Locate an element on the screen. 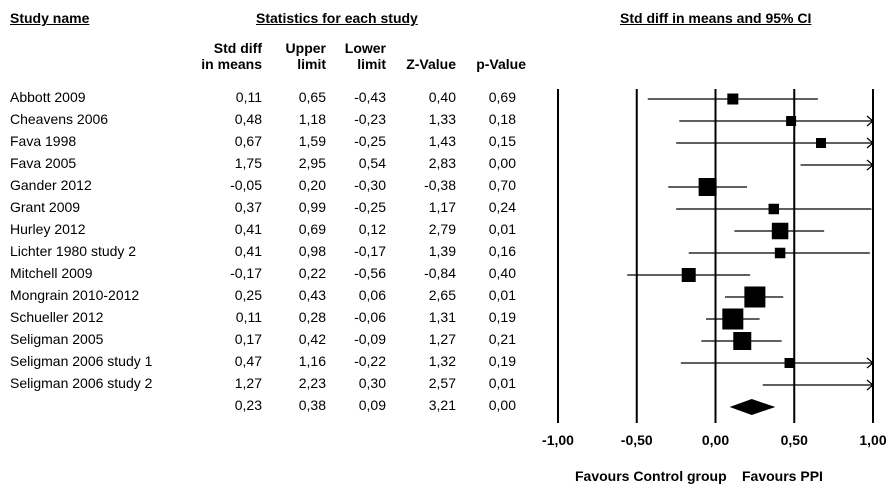  cell-study-name: Grant 2009 is located at coordinates (45, 207).